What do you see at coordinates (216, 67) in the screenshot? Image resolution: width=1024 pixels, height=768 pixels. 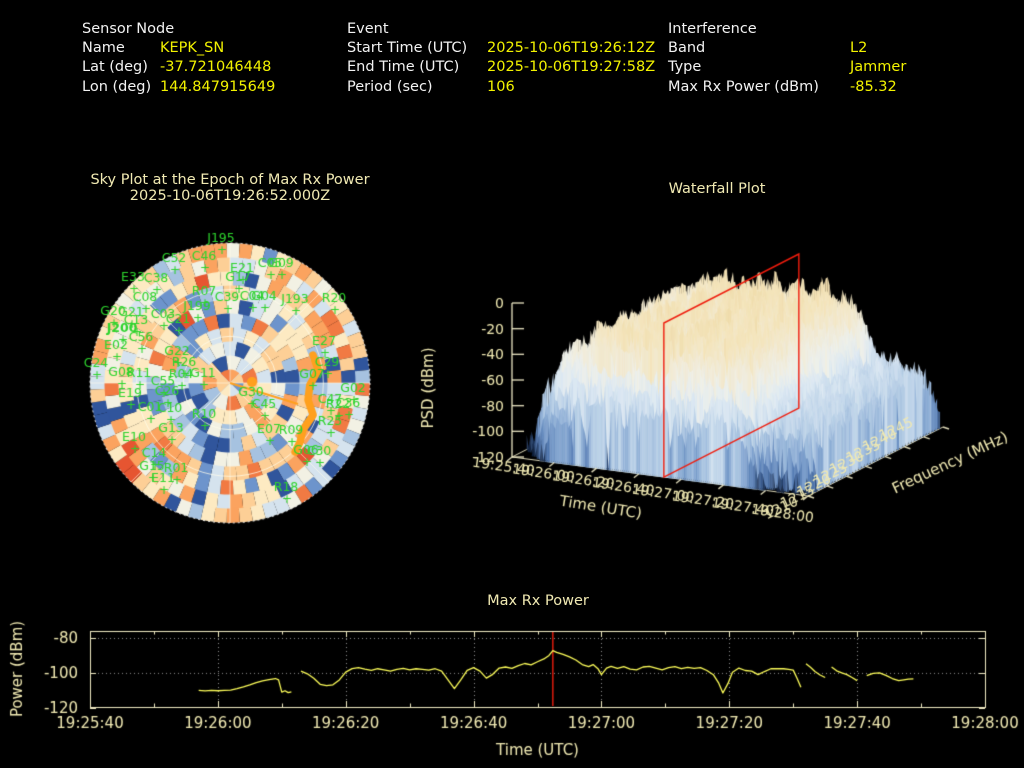 I see `sensor-lat-value: -37.721046448` at bounding box center [216, 67].